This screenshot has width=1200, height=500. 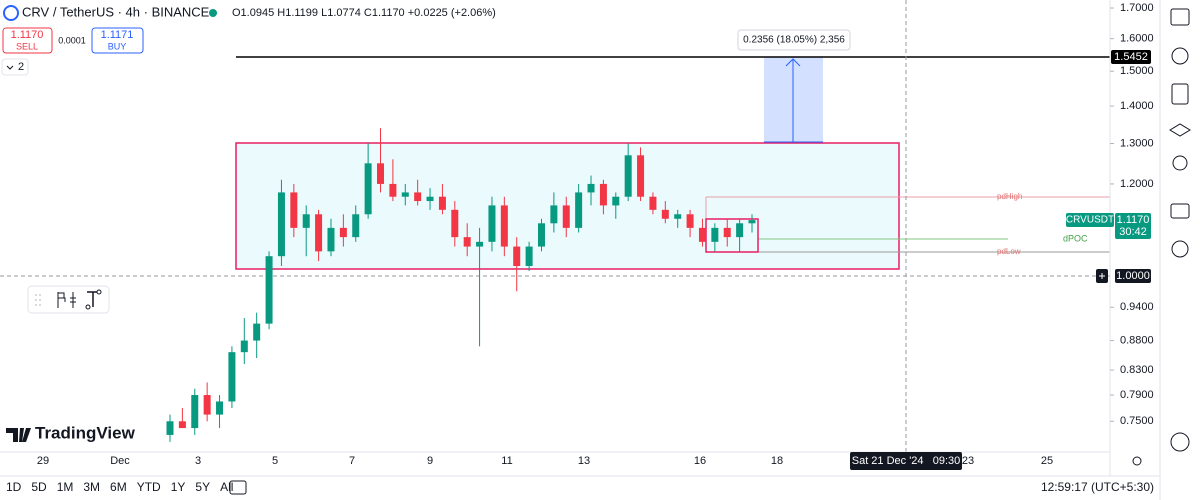 What do you see at coordinates (584, 461) in the screenshot?
I see `time-label: 13` at bounding box center [584, 461].